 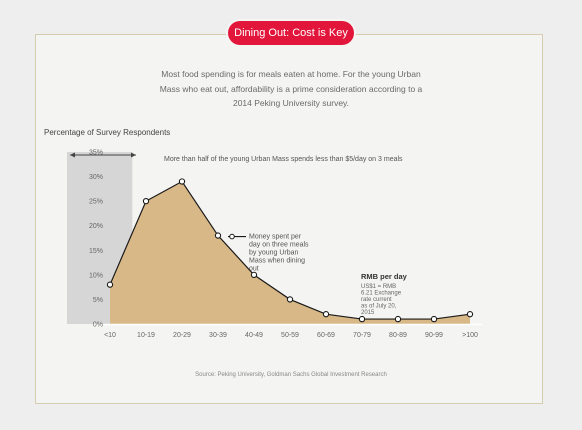 I want to click on y-tick-label: 5%, so click(x=98, y=300).